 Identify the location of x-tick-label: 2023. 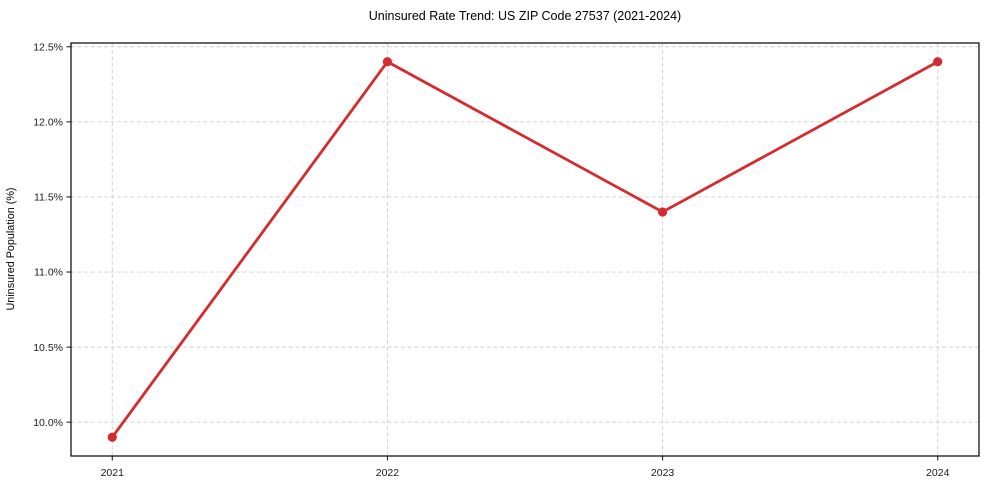
(663, 473).